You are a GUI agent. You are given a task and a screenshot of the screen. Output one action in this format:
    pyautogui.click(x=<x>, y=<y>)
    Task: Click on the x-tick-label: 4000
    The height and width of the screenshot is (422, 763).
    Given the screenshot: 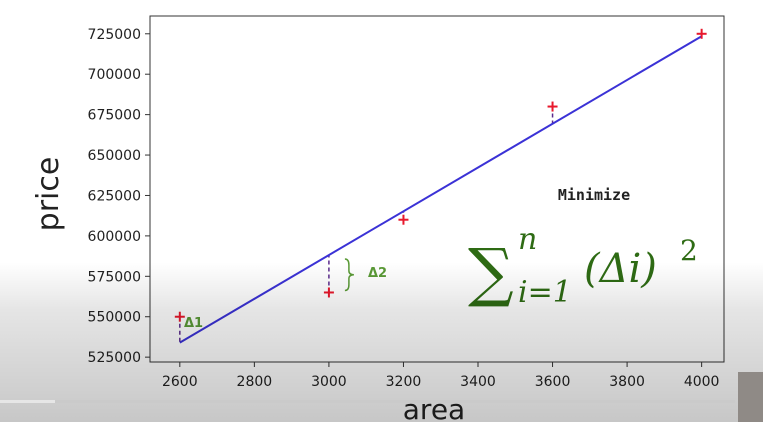 What is the action you would take?
    pyautogui.click(x=702, y=382)
    